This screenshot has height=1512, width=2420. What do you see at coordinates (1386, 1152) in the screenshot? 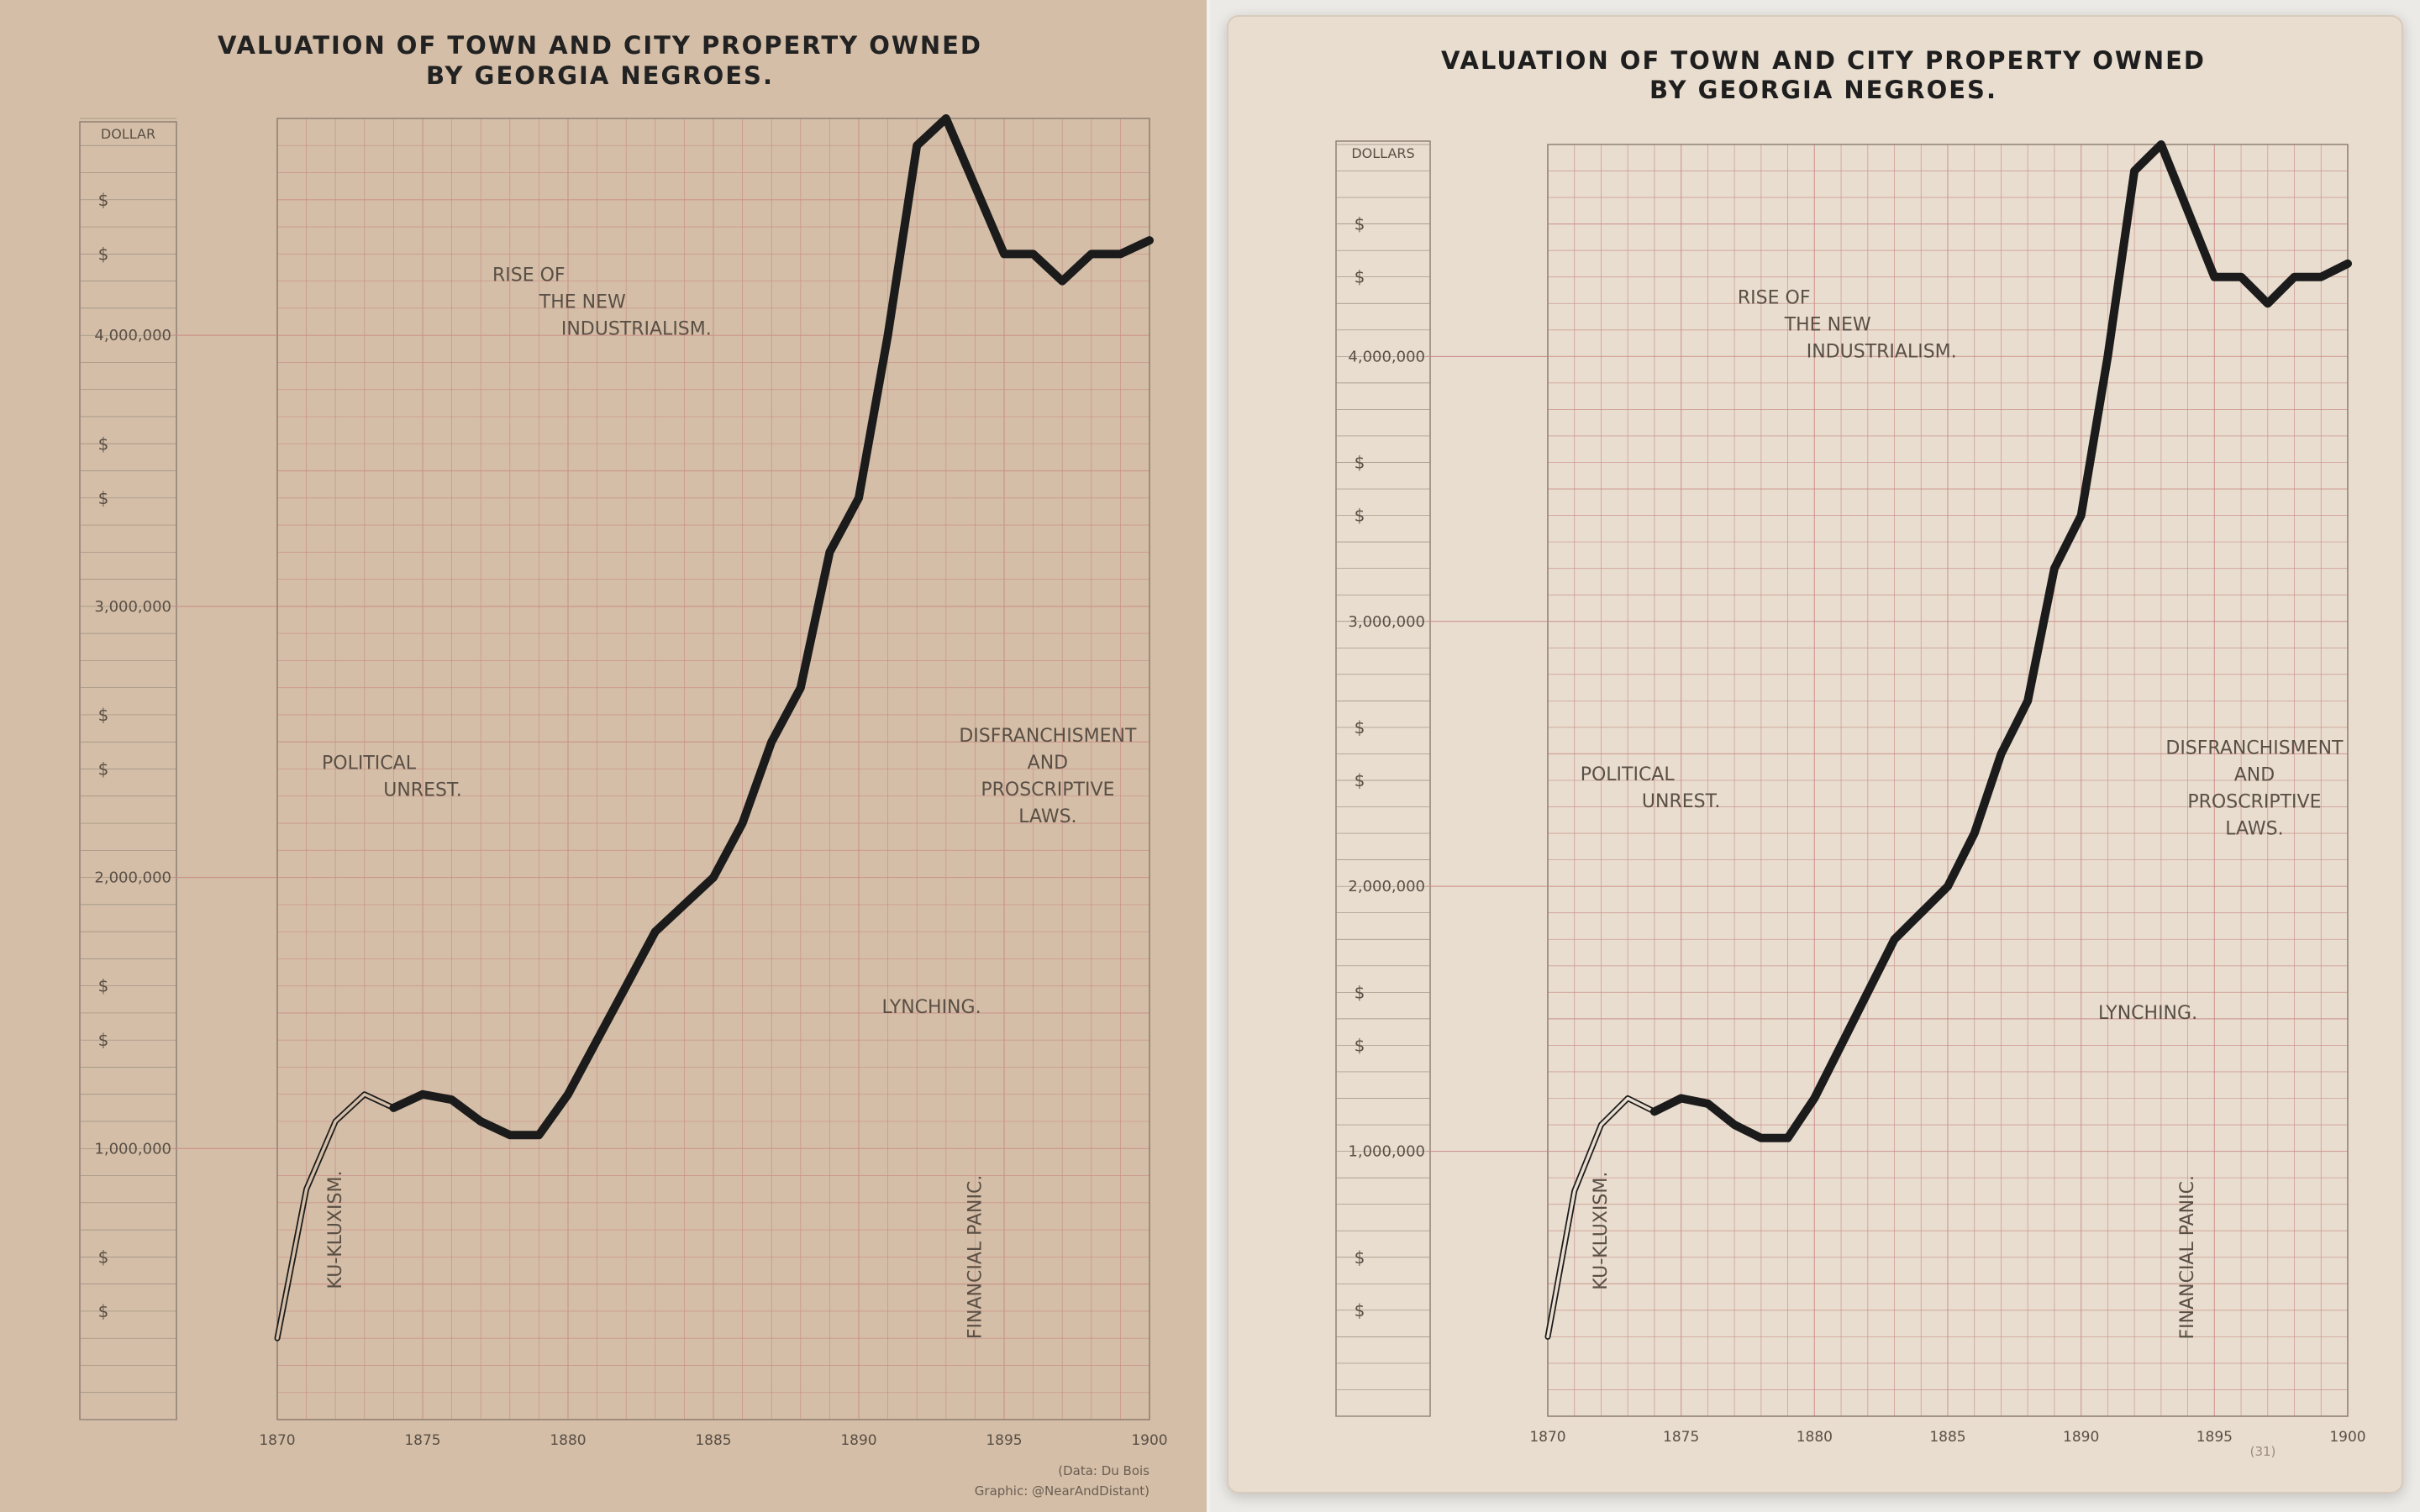
I see `right-ytick-label: 1,000,000` at bounding box center [1386, 1152].